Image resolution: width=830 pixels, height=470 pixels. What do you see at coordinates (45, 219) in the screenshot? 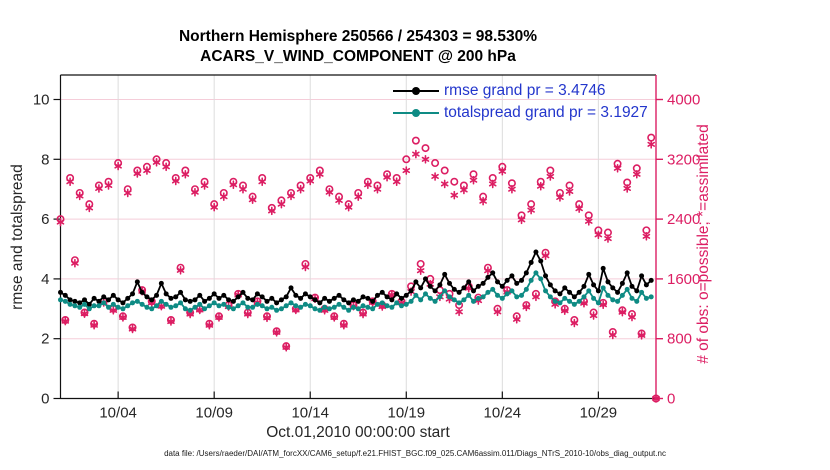
I see `left-tick-label: 6` at bounding box center [45, 219].